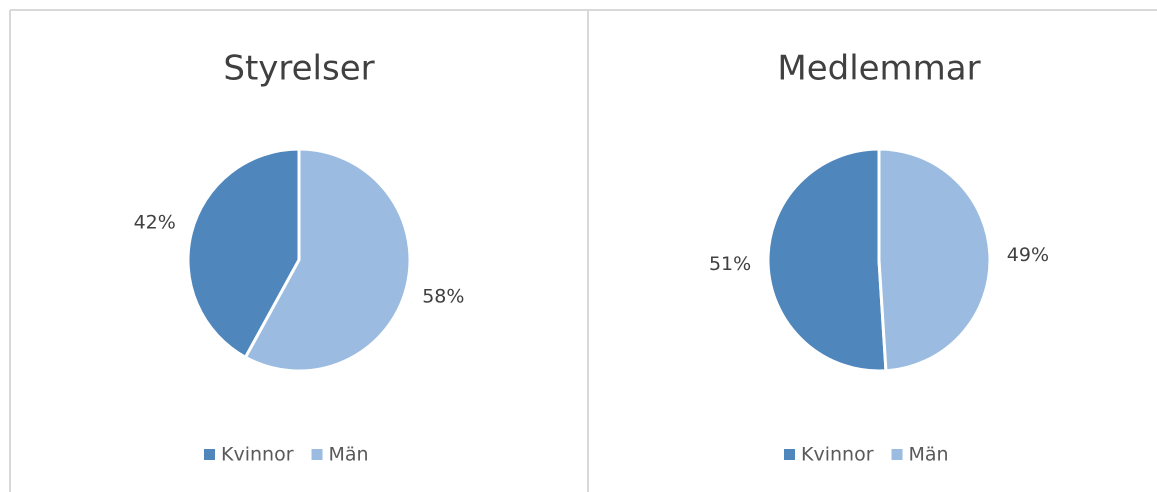 This screenshot has width=1157, height=492. Describe the element at coordinates (878, 69) in the screenshot. I see `chart-title: Medlemmar` at that location.